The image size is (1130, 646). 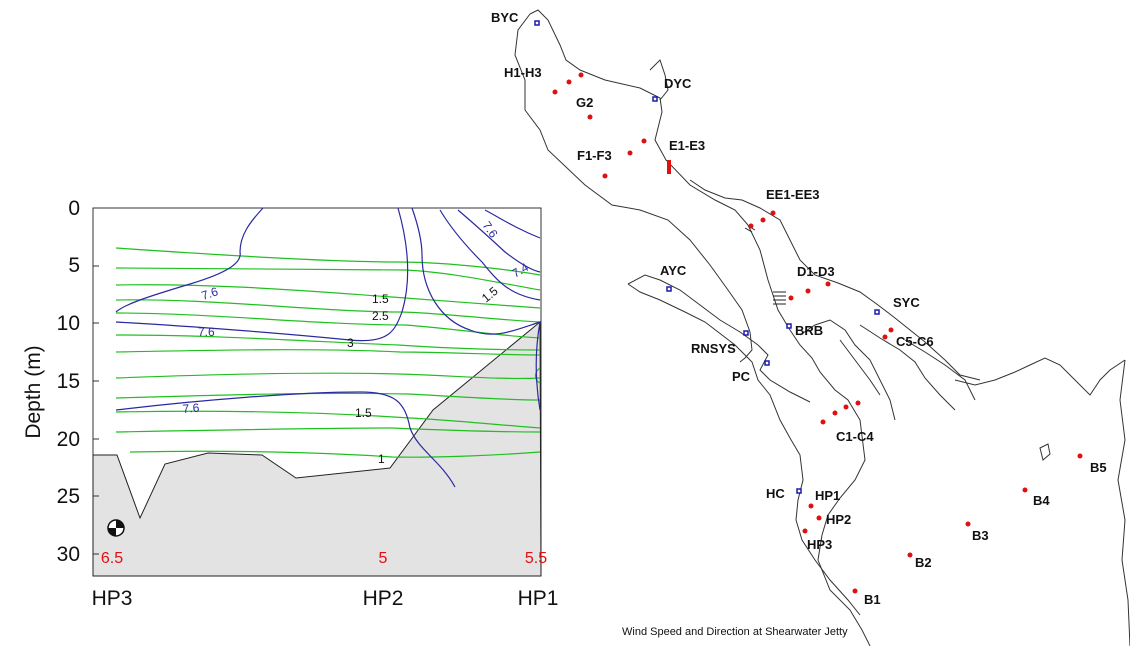 I want to click on x-tick-label: HP2, so click(x=383, y=598).